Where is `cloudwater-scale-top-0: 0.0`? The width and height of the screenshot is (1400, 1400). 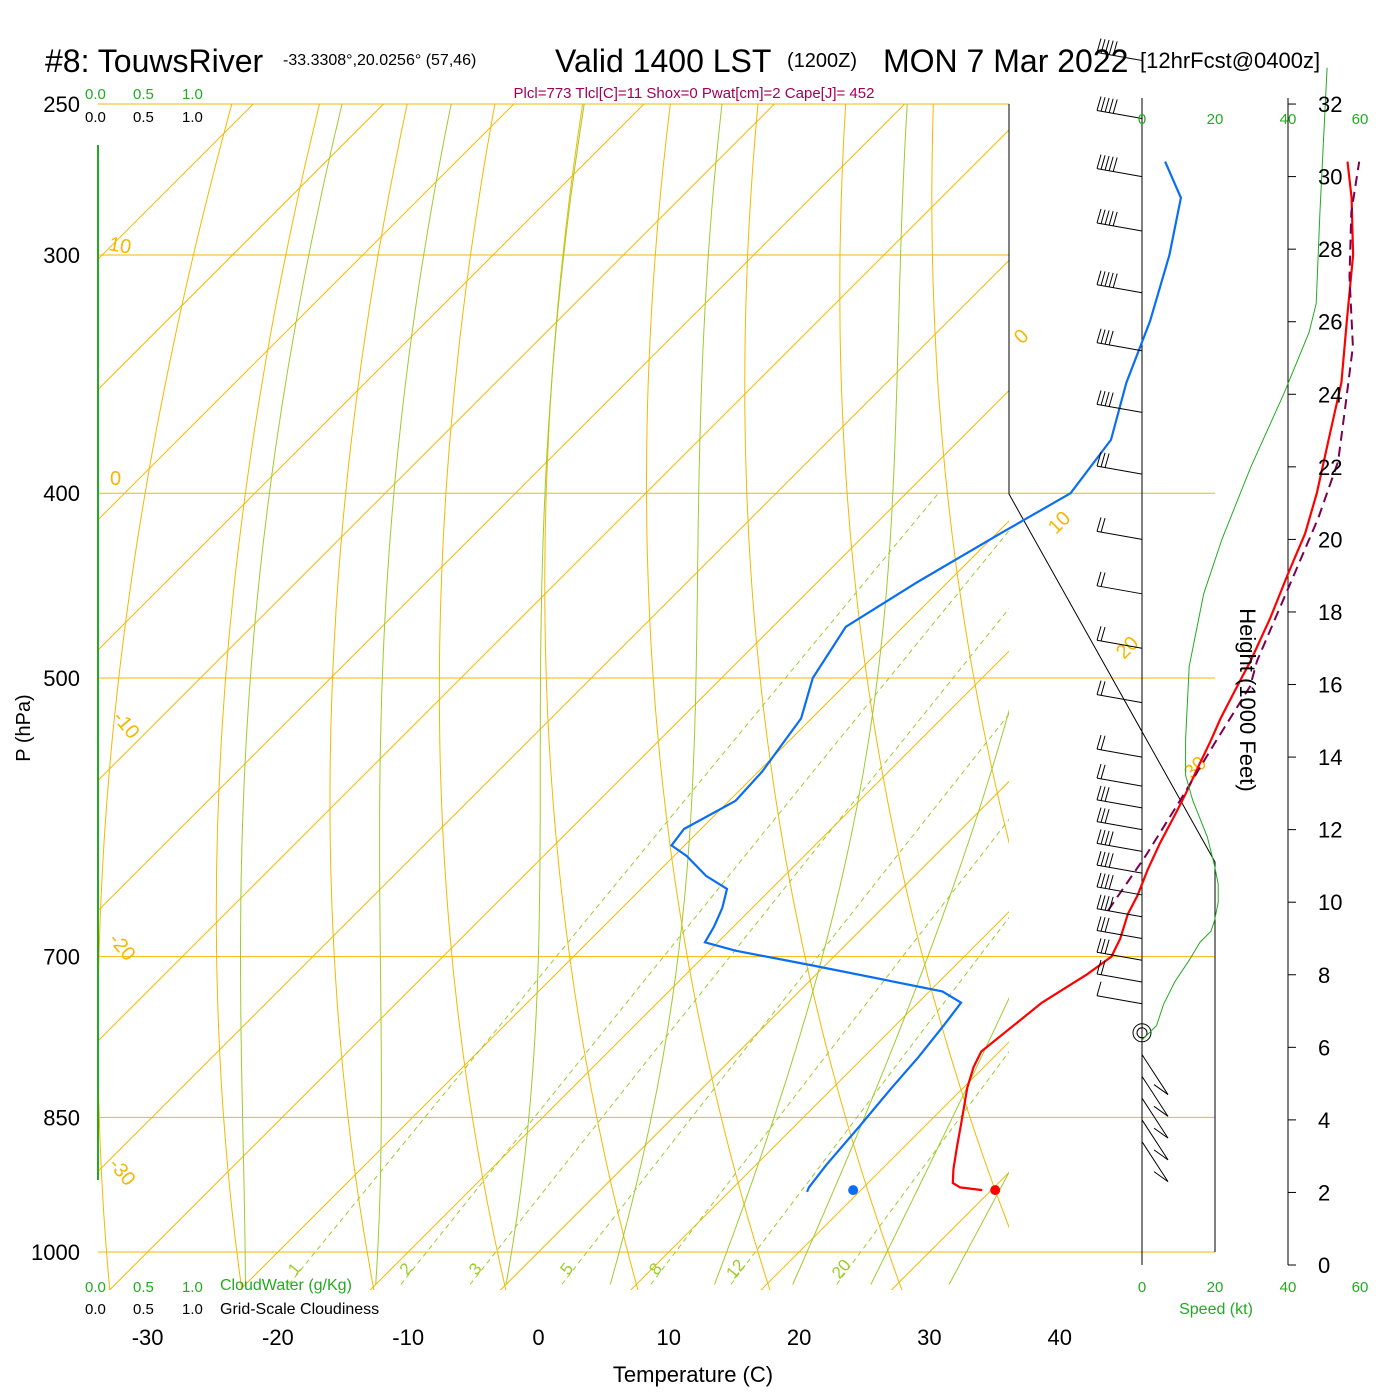 cloudwater-scale-top-0: 0.0 is located at coordinates (95, 94).